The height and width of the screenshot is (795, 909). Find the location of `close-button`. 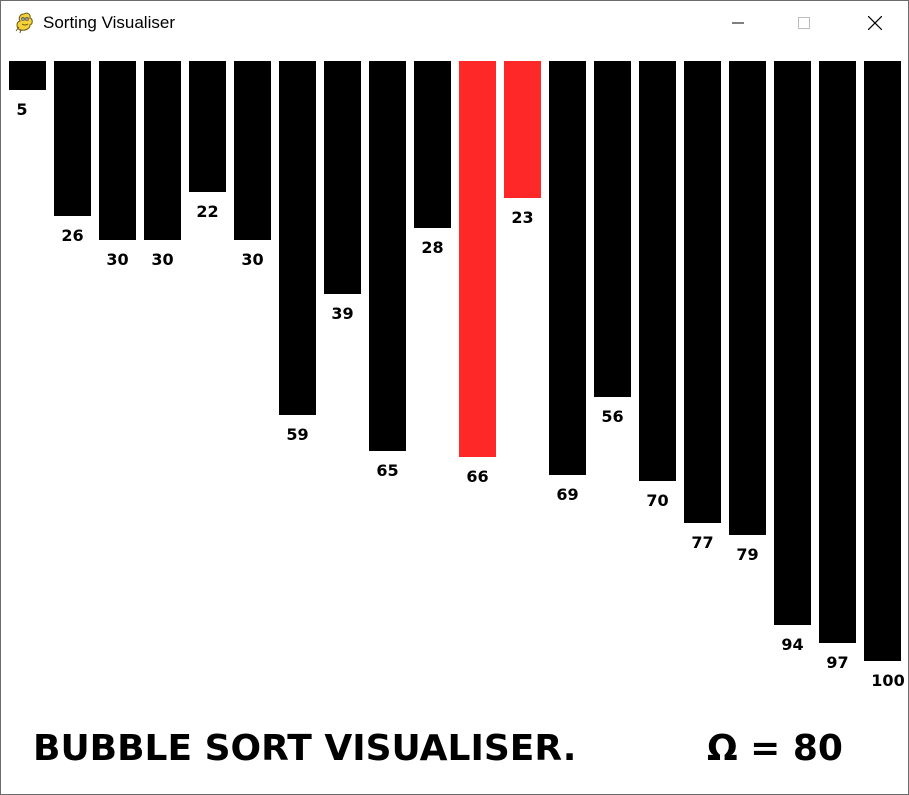

close-button is located at coordinates (875, 23).